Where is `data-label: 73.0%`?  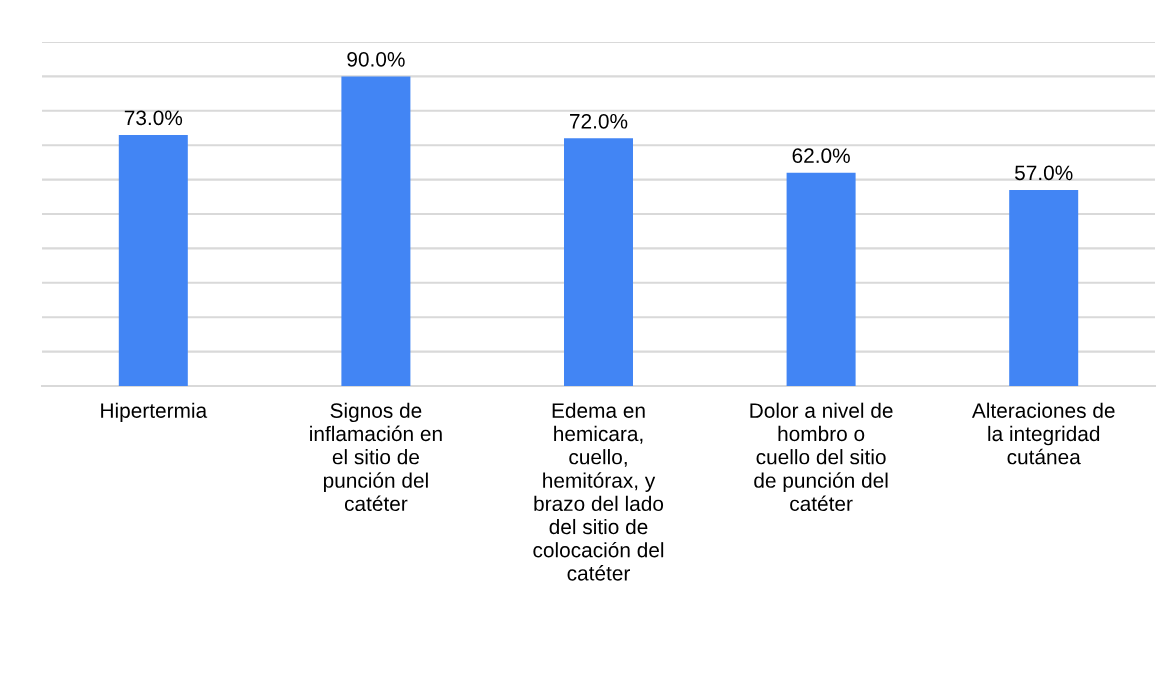
data-label: 73.0% is located at coordinates (153, 118).